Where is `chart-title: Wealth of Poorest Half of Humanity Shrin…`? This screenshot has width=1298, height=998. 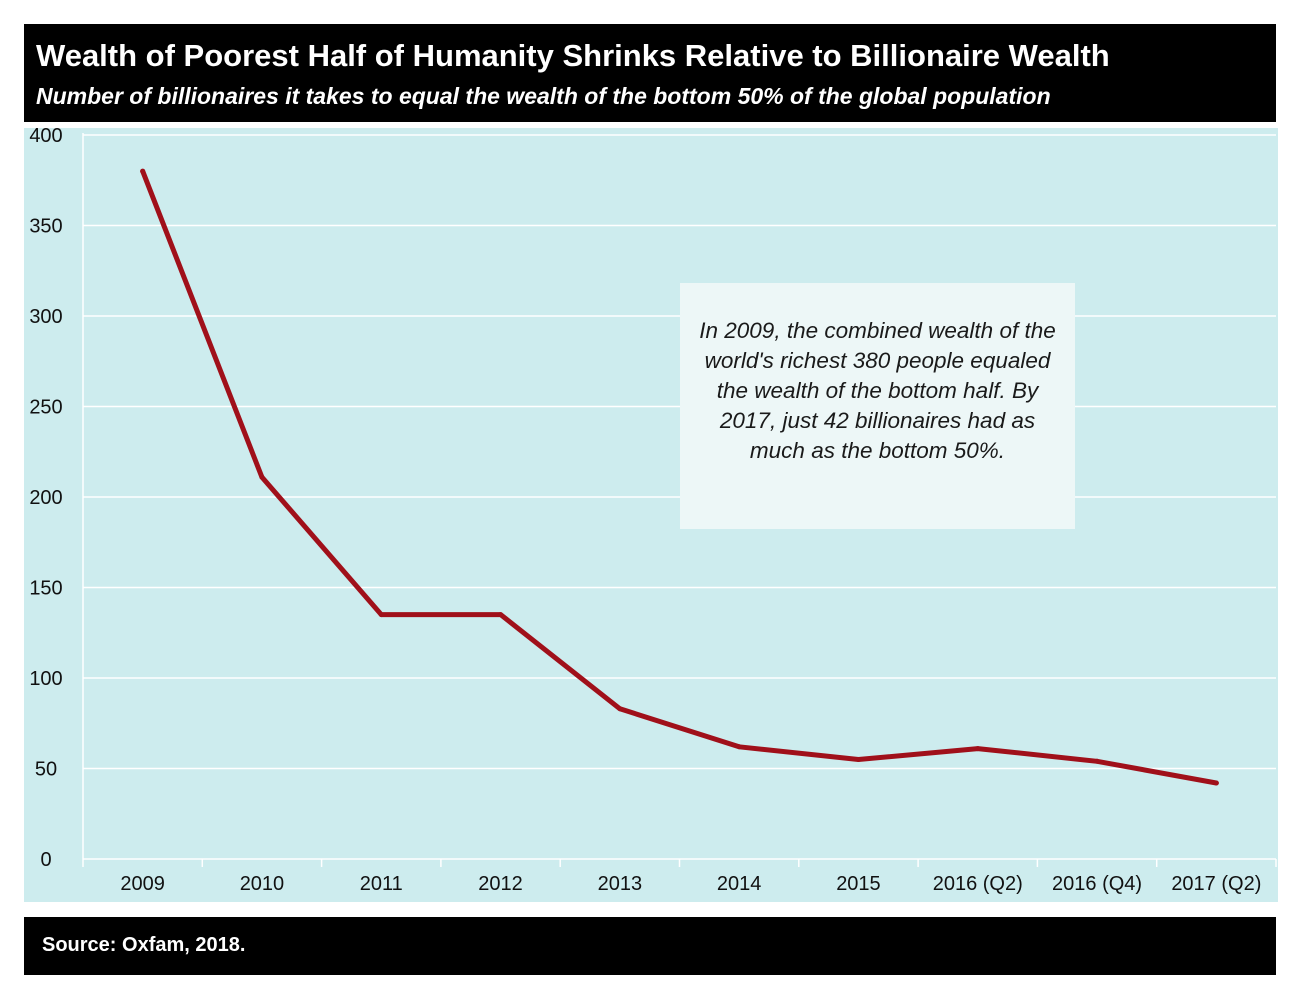 chart-title: Wealth of Poorest Half of Humanity Shrin… is located at coordinates (573, 55).